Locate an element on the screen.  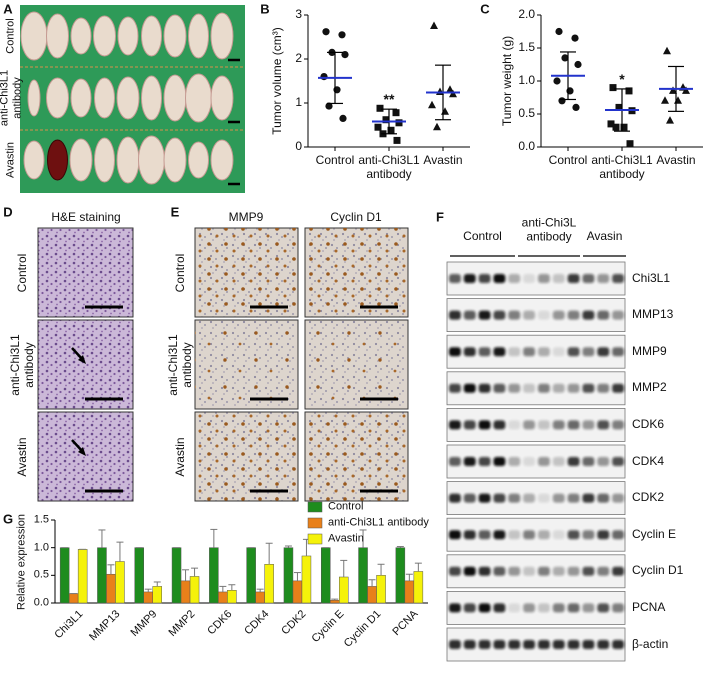
x-tick-label: Avastin is located at coordinates (443, 160).